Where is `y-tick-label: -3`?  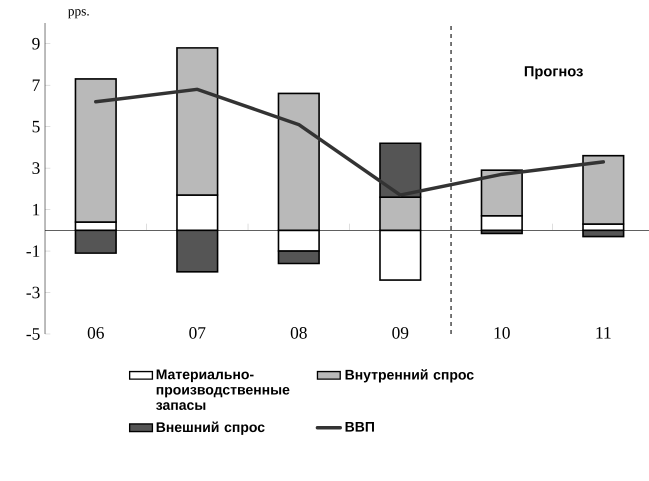
y-tick-label: -3 is located at coordinates (33, 292).